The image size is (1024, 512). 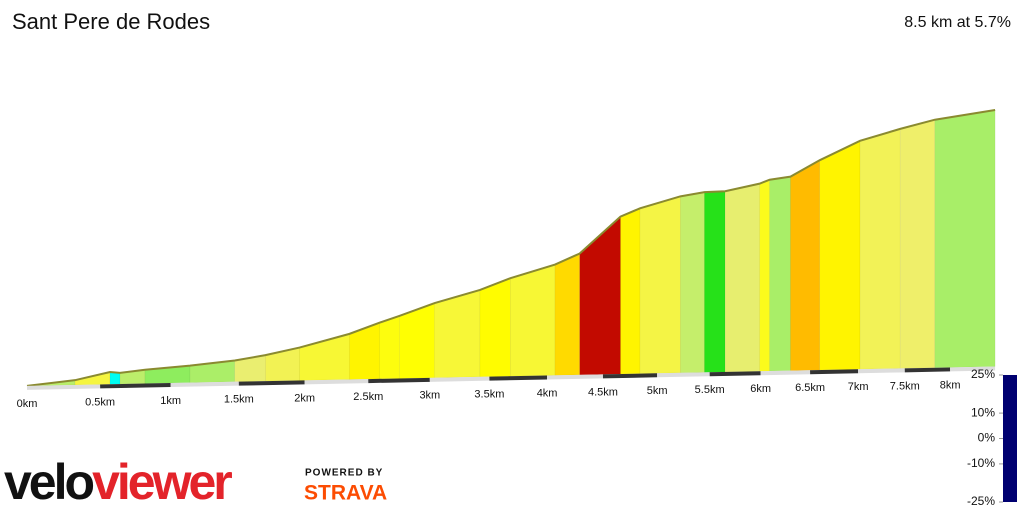 What do you see at coordinates (603, 392) in the screenshot?
I see `x-tick-label: 4.5km` at bounding box center [603, 392].